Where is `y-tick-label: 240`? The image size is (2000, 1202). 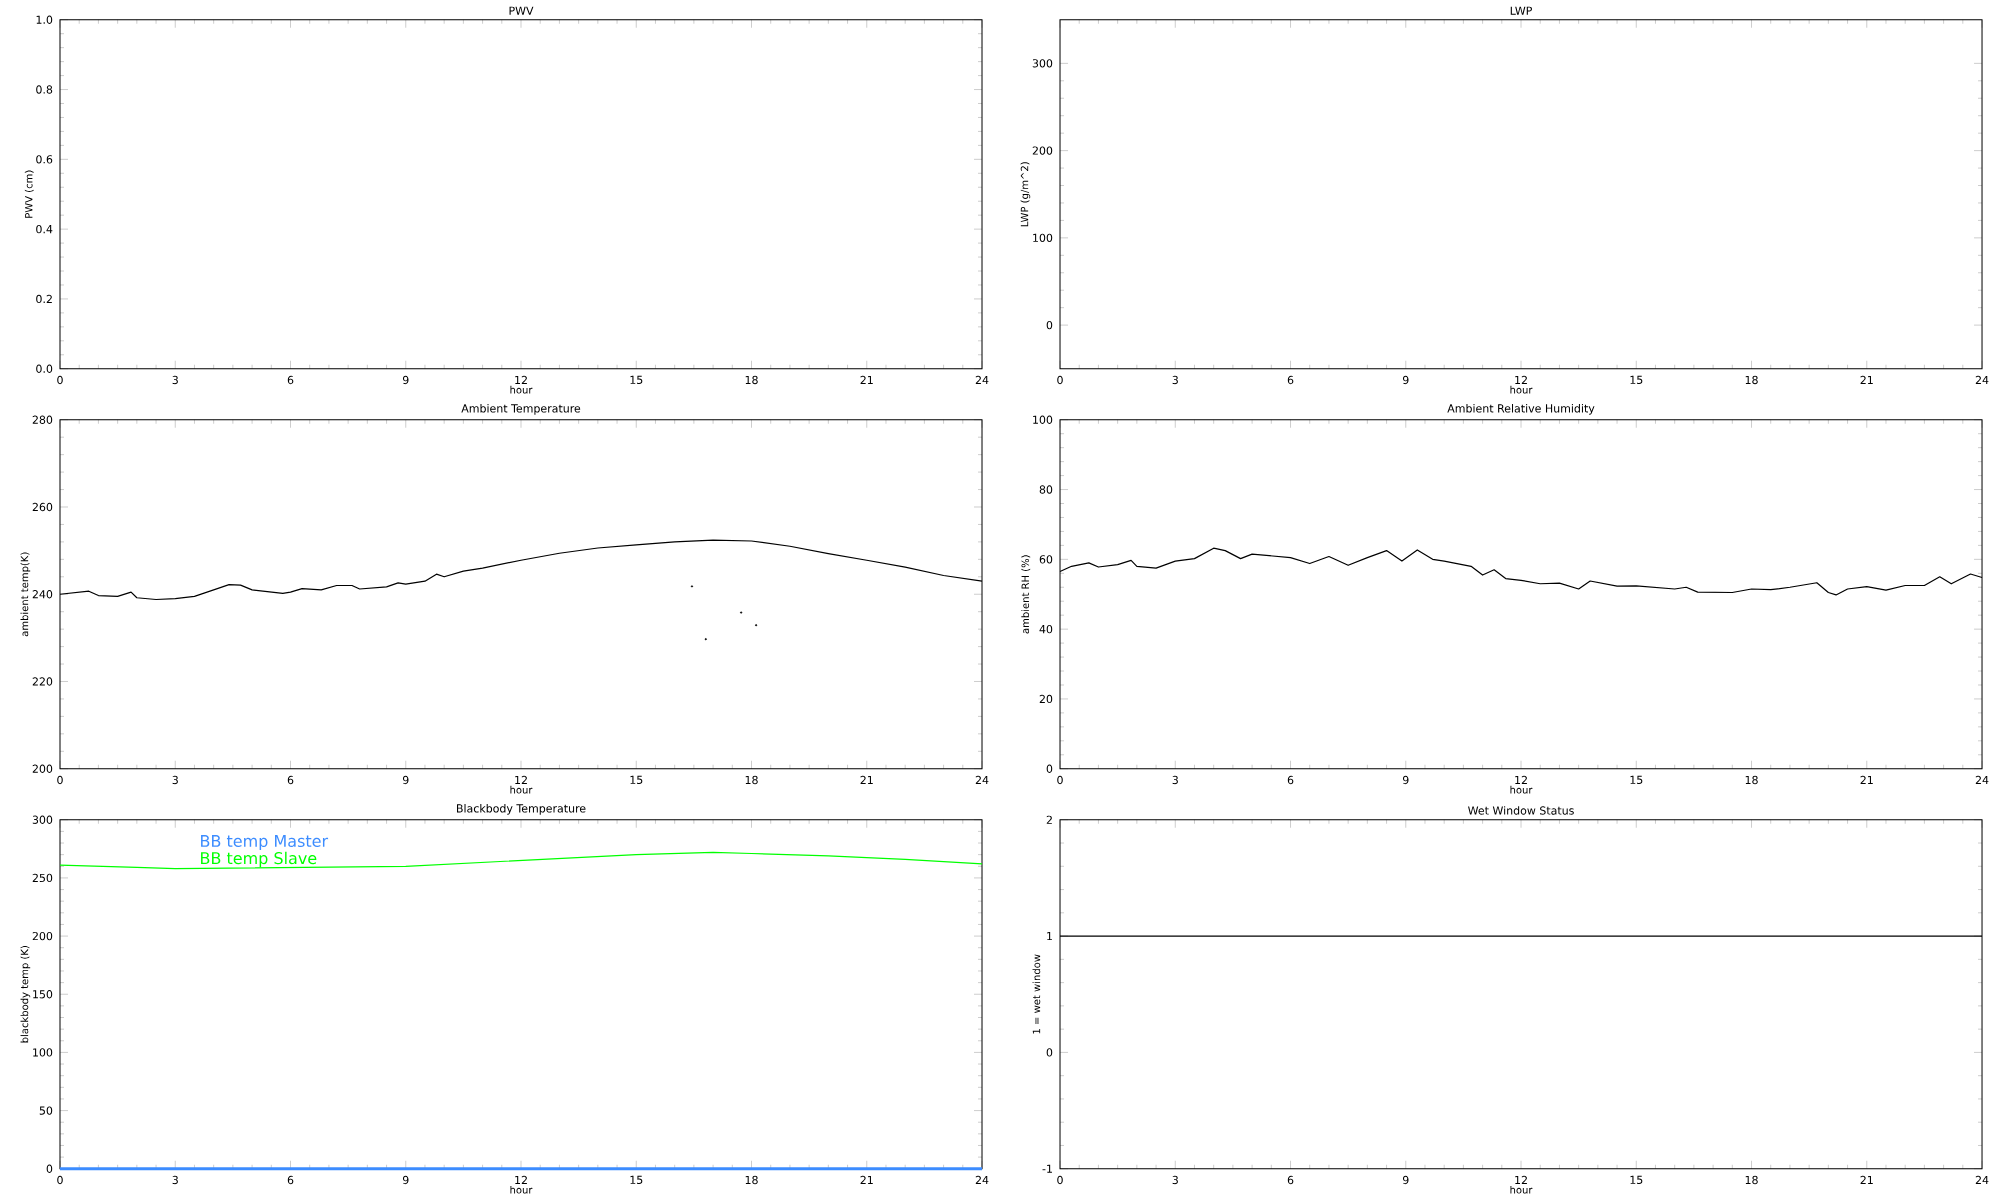
y-tick-label: 240 is located at coordinates (42, 594).